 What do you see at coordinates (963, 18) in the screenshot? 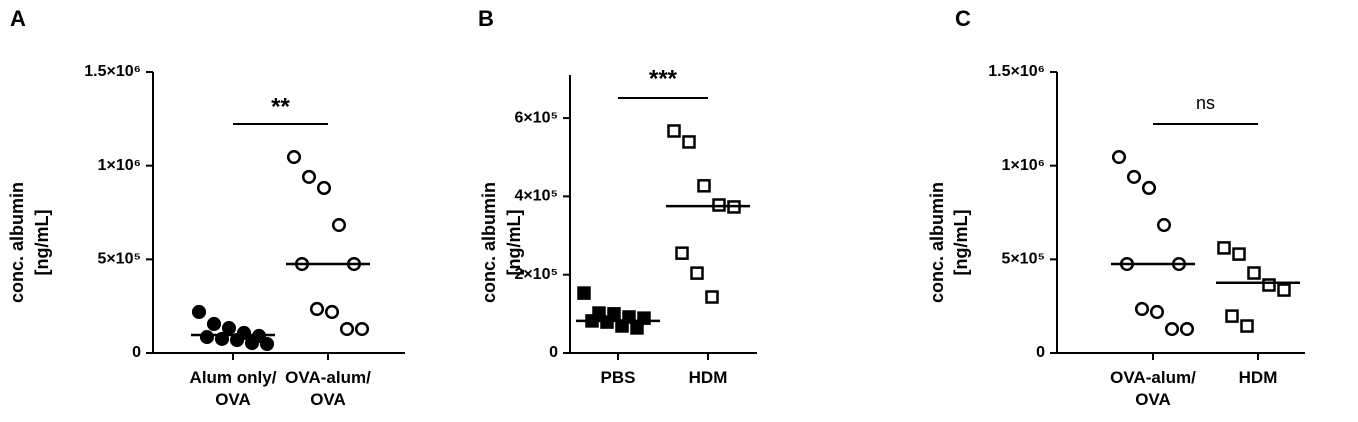
I see `panel-label: C` at bounding box center [963, 18].